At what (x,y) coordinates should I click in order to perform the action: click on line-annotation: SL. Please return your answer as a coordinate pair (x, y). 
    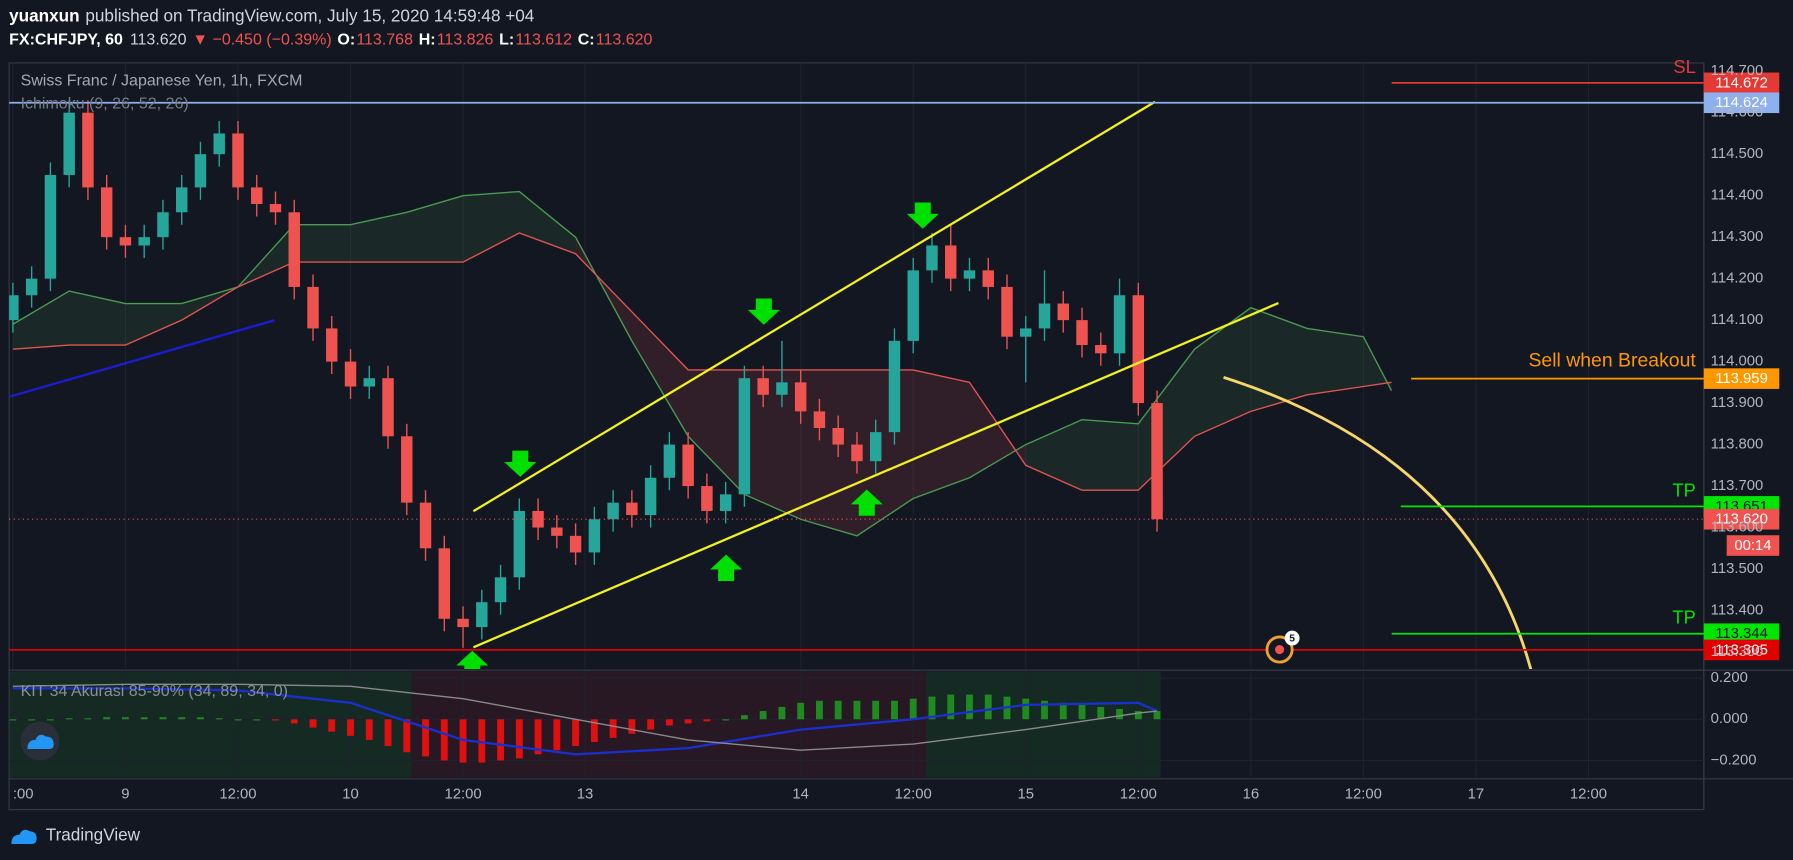
    Looking at the image, I should click on (1684, 66).